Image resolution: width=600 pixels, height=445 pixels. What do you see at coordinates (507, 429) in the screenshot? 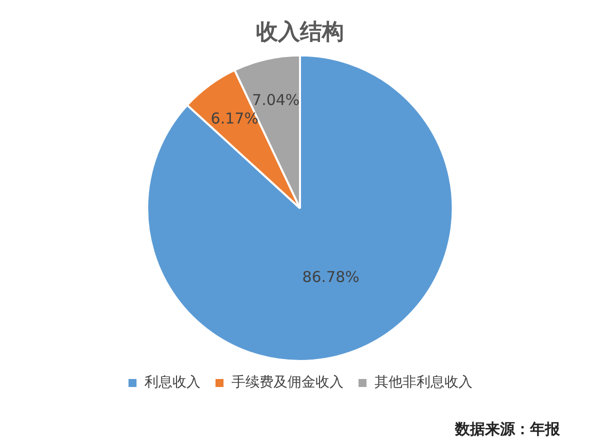
I see `source-note: 数据来源：年报` at bounding box center [507, 429].